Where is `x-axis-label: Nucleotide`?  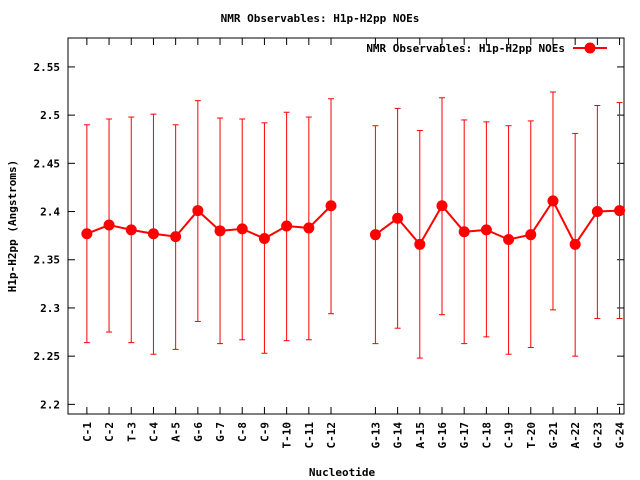
x-axis-label: Nucleotide is located at coordinates (342, 472).